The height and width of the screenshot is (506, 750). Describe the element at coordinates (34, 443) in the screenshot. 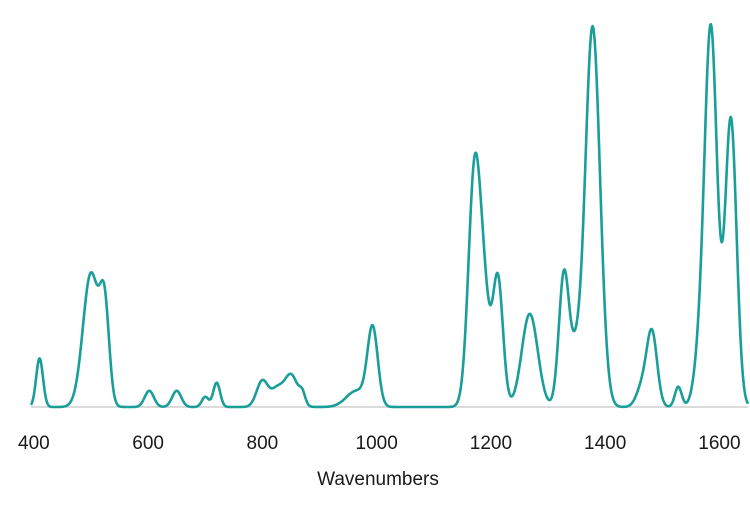

I see `x-tick-label-400: 400` at that location.